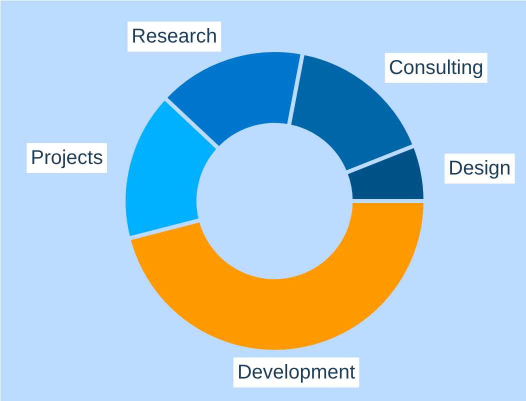  What do you see at coordinates (296, 372) in the screenshot?
I see `slice-label: Development` at bounding box center [296, 372].